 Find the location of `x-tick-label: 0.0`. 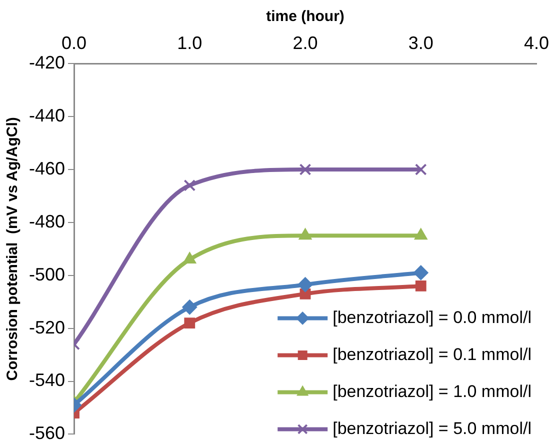

x-tick-label: 0.0 is located at coordinates (74, 42).